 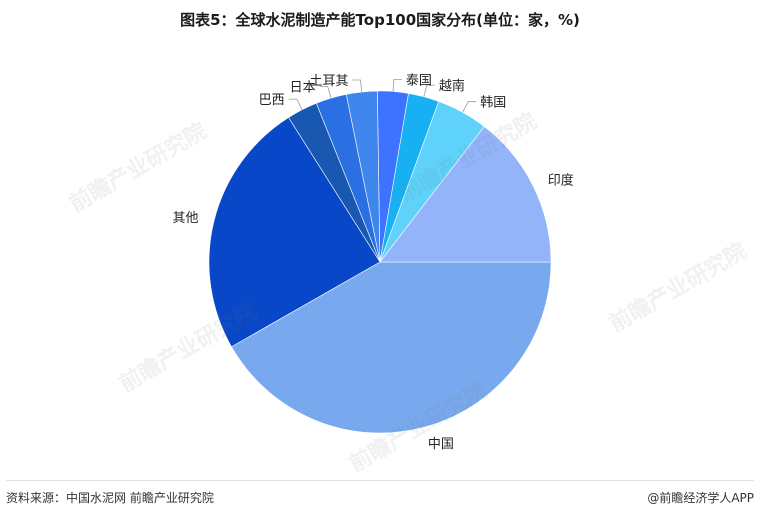 What do you see at coordinates (493, 103) in the screenshot?
I see `slice-label-7: 韩国` at bounding box center [493, 103].